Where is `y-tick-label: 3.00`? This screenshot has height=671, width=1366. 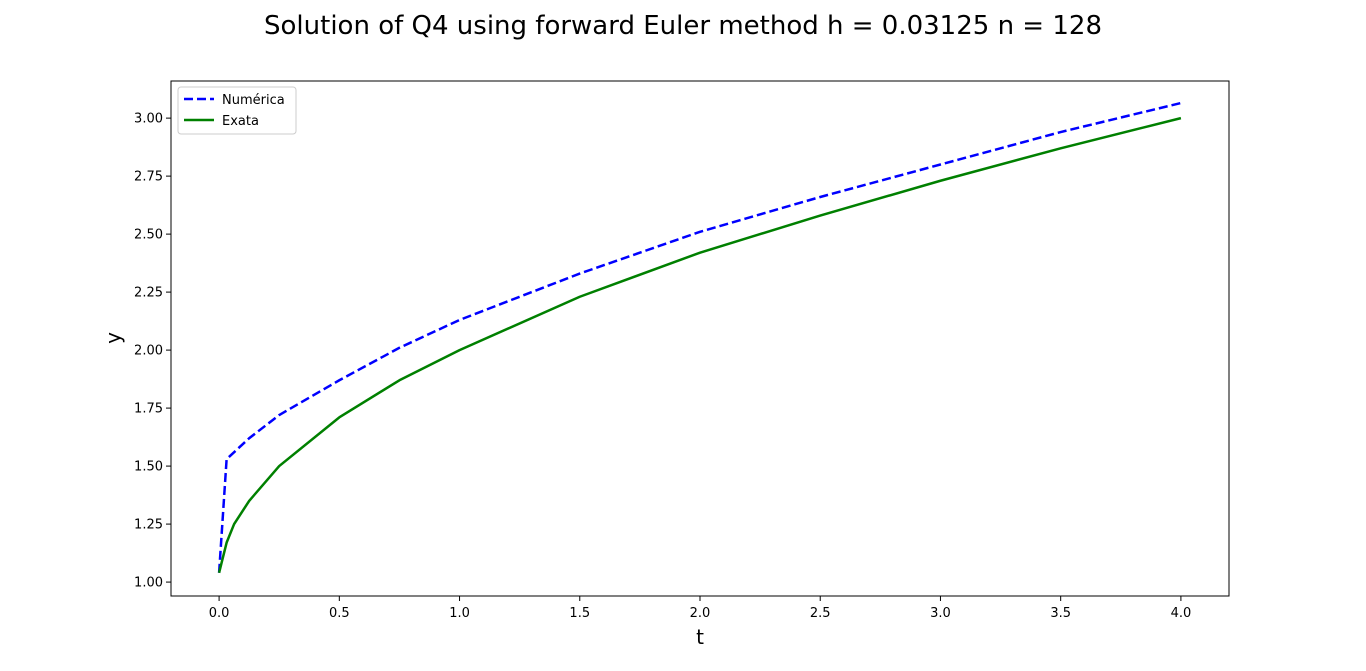
y-tick-label: 3.00 is located at coordinates (148, 119).